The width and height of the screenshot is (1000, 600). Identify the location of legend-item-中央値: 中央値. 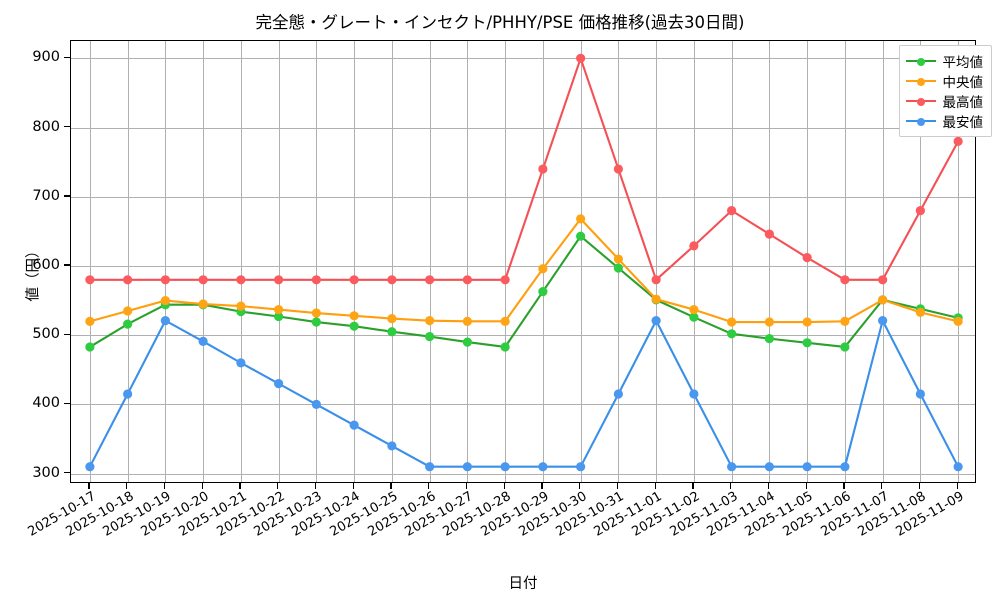
(944, 81).